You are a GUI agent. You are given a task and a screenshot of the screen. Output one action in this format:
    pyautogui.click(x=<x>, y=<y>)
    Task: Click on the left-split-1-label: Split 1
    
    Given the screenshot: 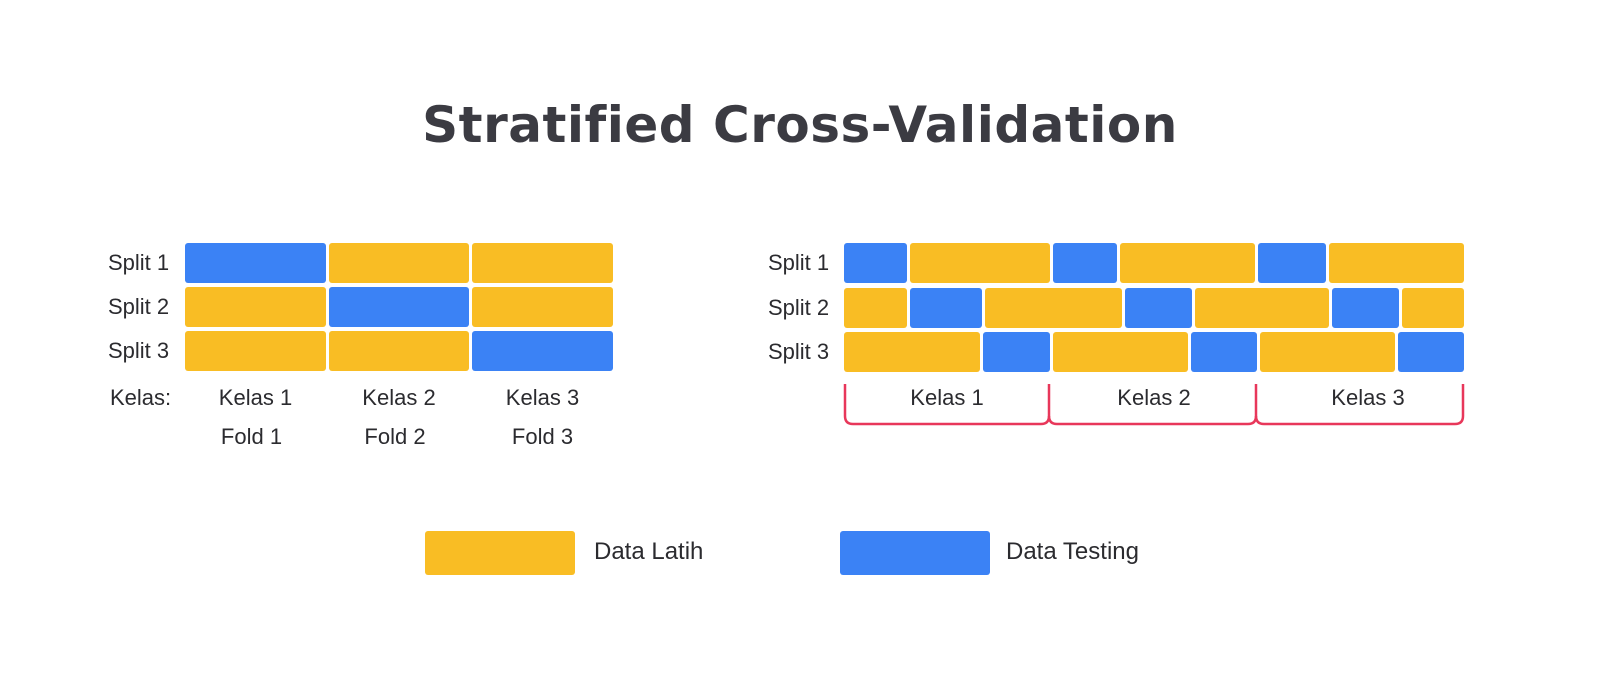 What is the action you would take?
    pyautogui.click(x=139, y=262)
    